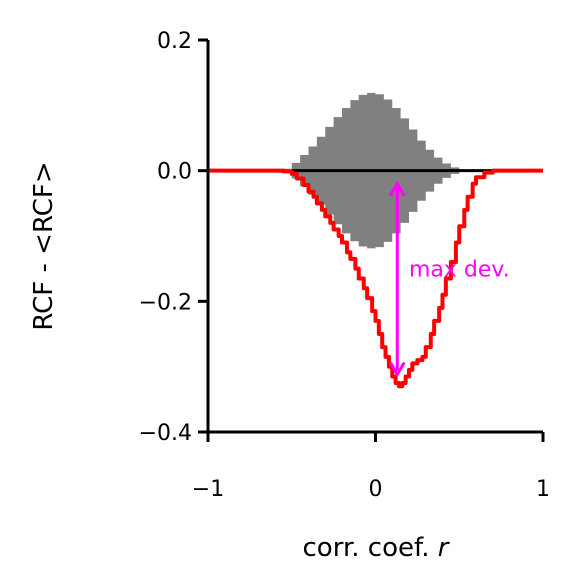 The width and height of the screenshot is (564, 572). What do you see at coordinates (543, 489) in the screenshot?
I see `x-tick-label: 1` at bounding box center [543, 489].